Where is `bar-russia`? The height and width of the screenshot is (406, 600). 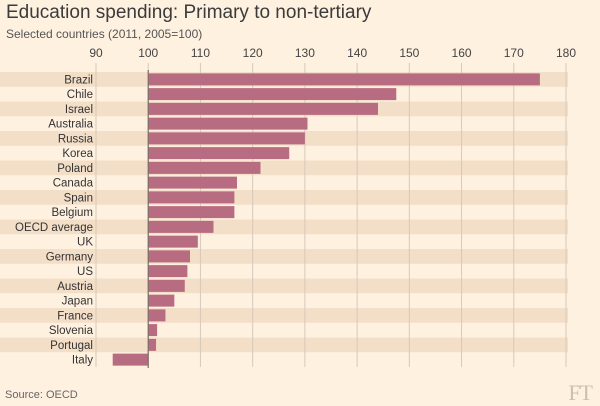
bar-russia is located at coordinates (226, 138).